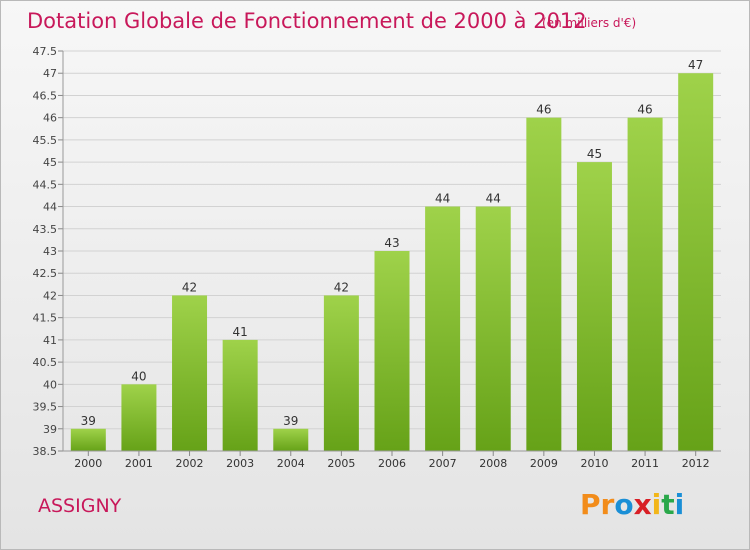 The image size is (750, 550). I want to click on x-tick-label: 2001, so click(139, 463).